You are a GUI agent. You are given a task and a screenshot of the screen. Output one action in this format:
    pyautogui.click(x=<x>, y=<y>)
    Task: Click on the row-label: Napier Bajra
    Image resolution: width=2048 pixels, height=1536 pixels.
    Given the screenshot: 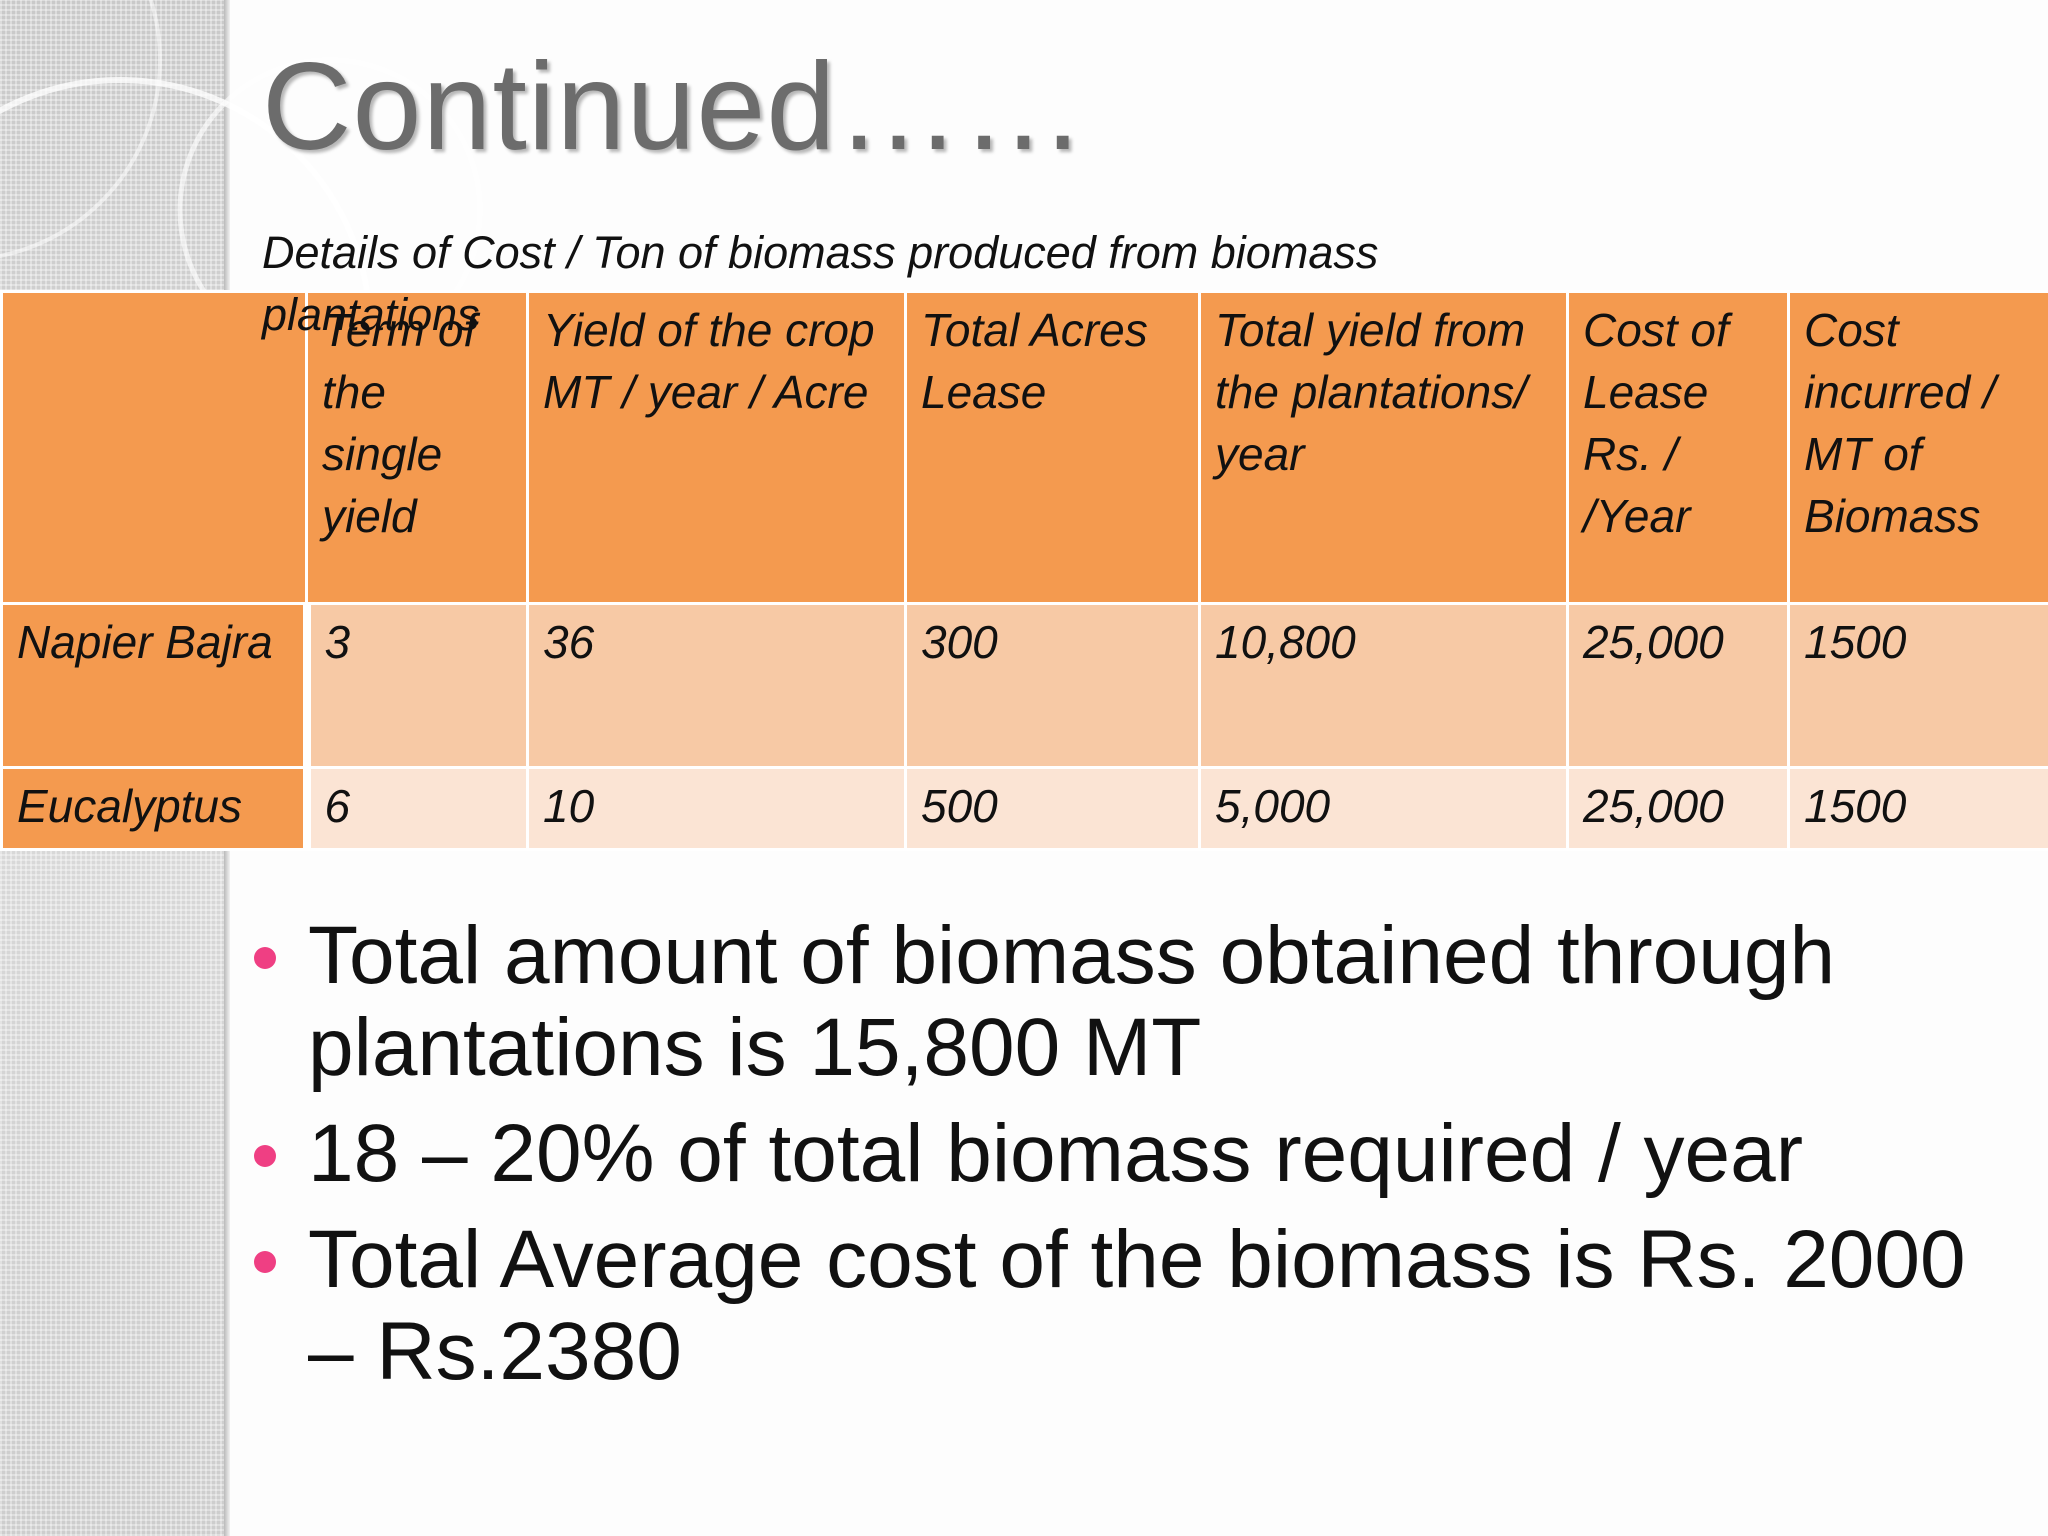 What is the action you would take?
    pyautogui.click(x=155, y=685)
    